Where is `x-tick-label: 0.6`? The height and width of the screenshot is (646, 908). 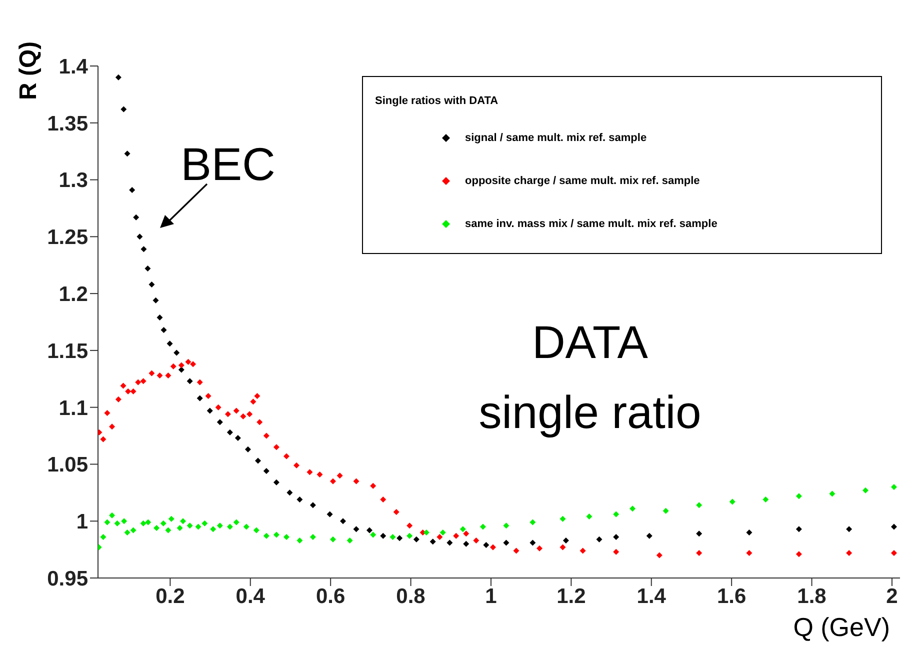
x-tick-label: 0.6 is located at coordinates (331, 596).